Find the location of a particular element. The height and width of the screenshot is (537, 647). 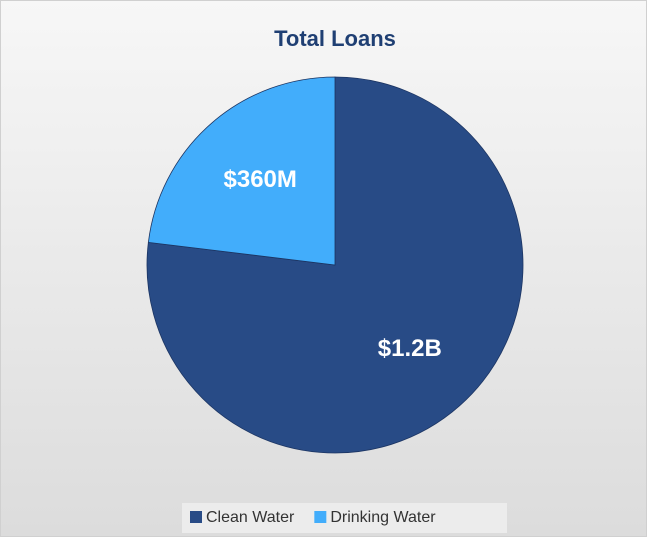

legend-box is located at coordinates (344, 518).